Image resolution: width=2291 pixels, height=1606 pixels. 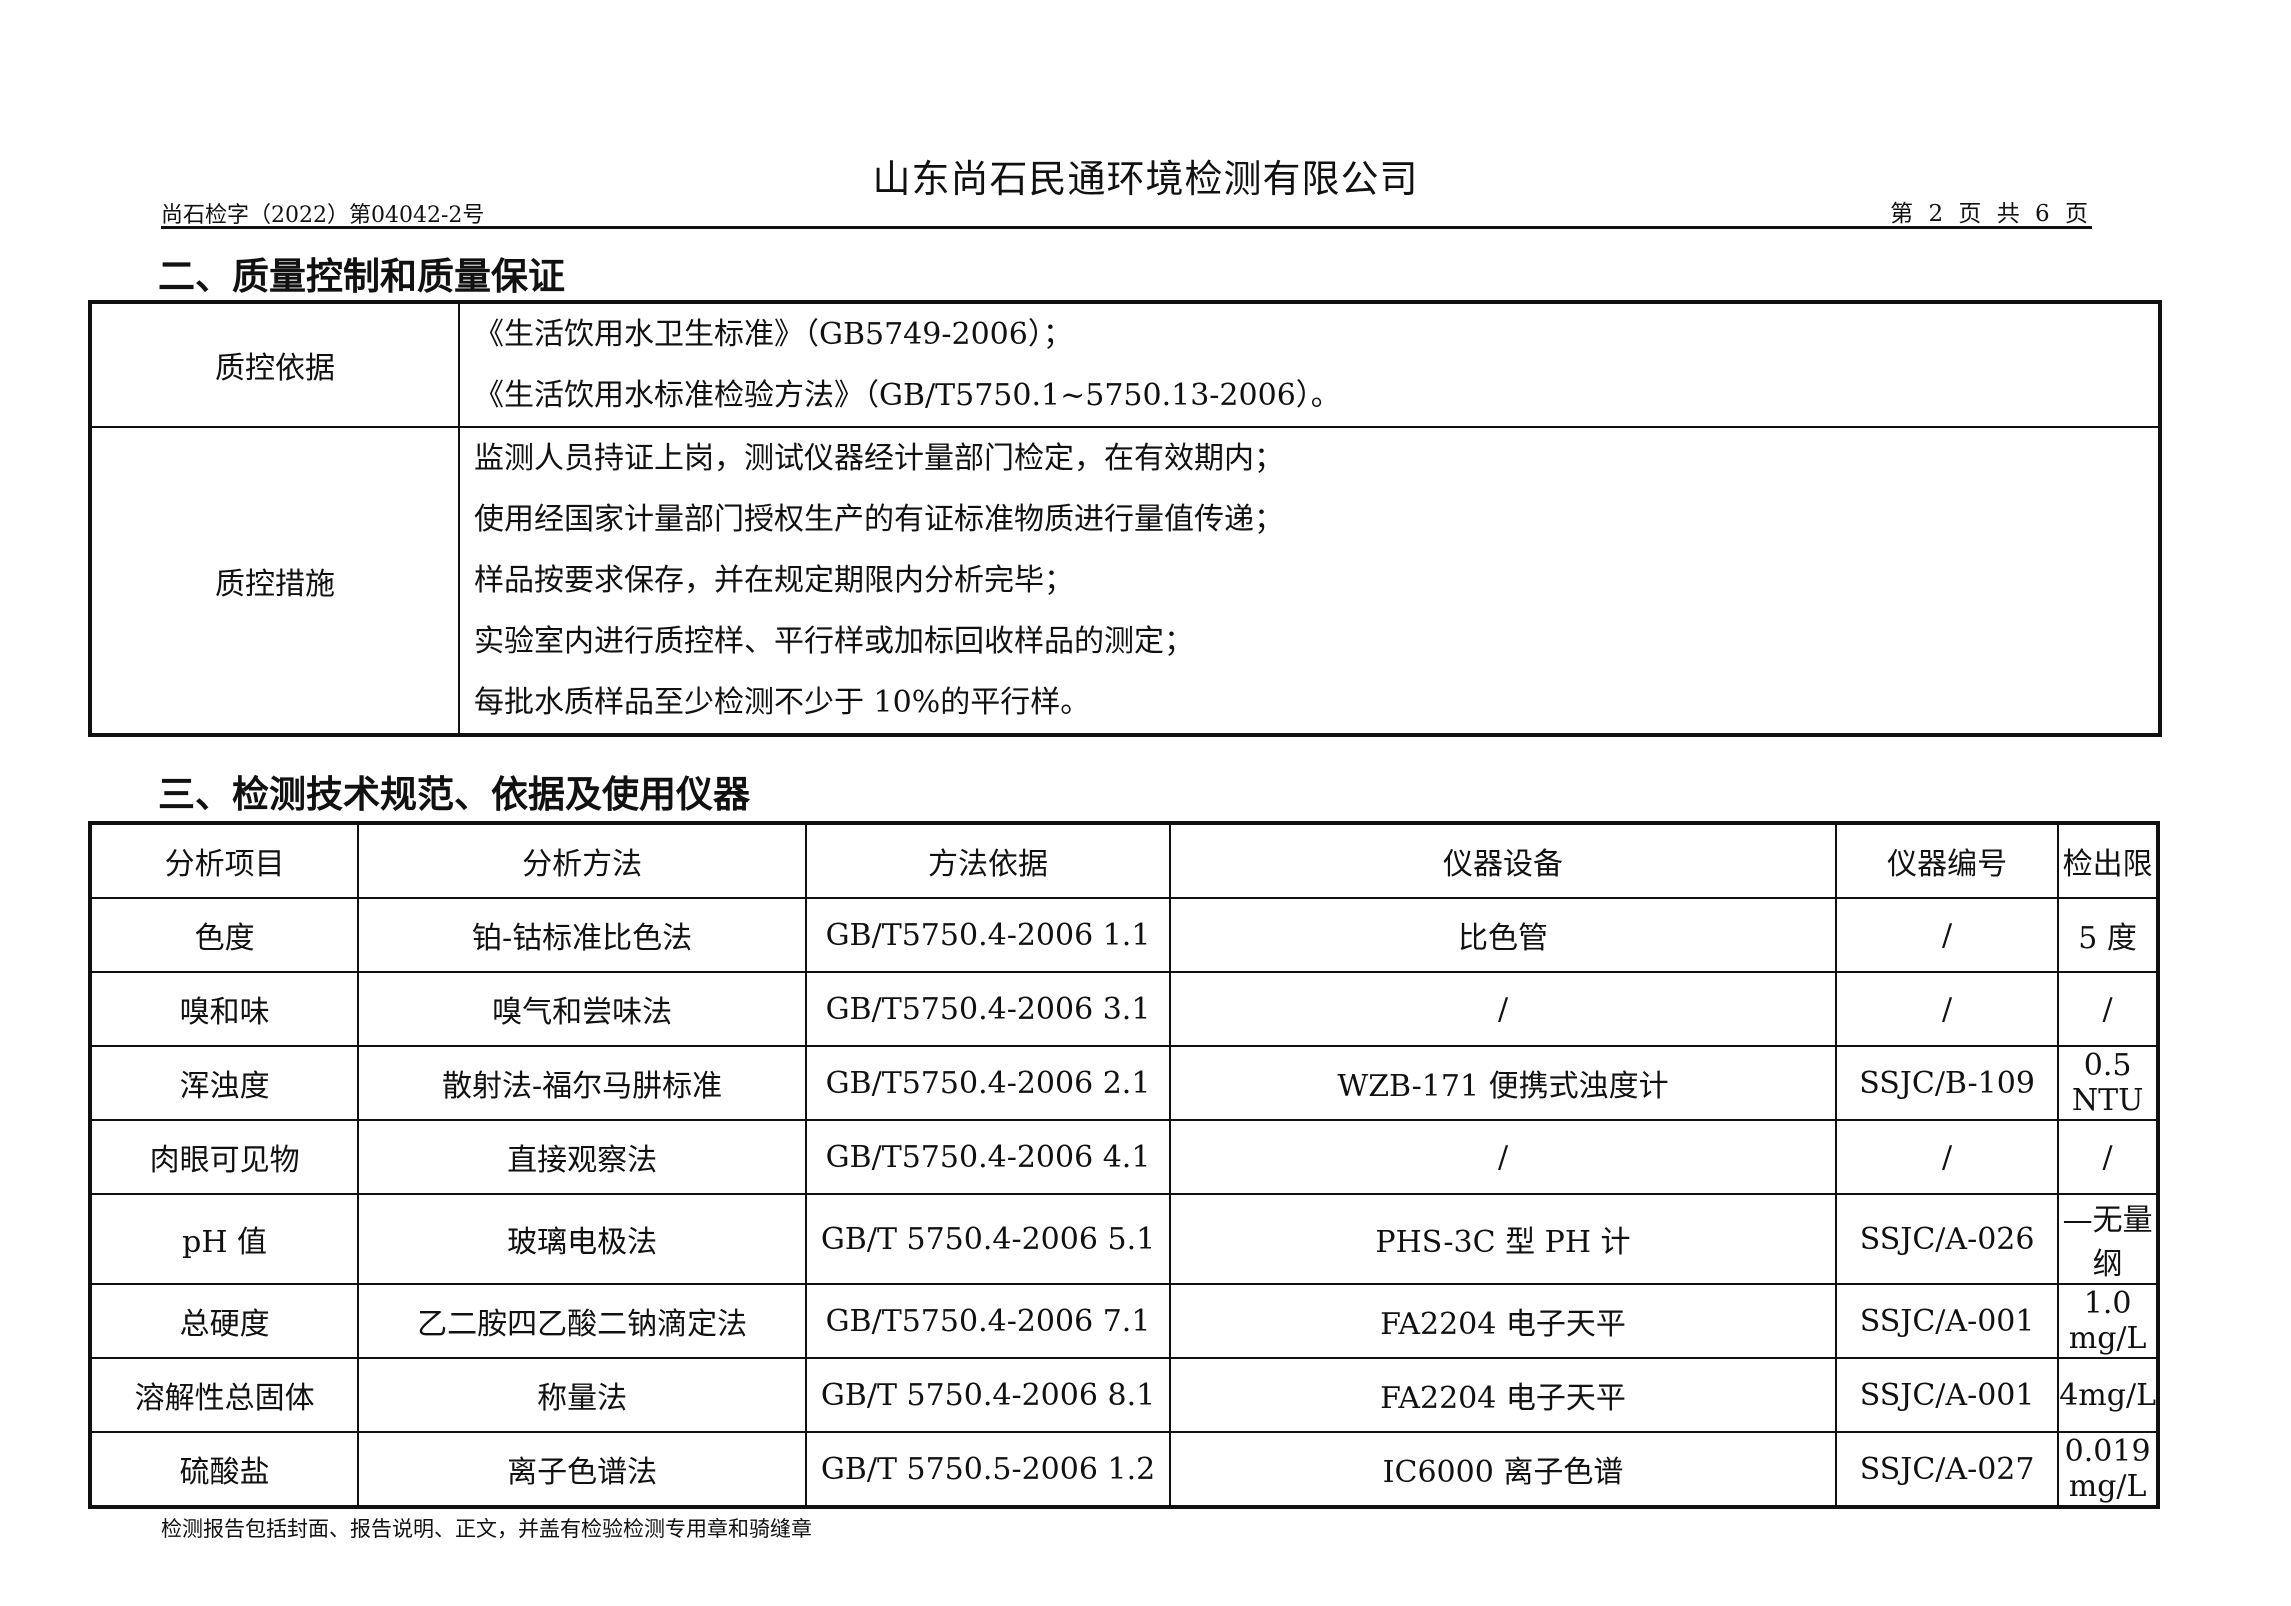 What do you see at coordinates (1126, 227) in the screenshot?
I see `header-divider` at bounding box center [1126, 227].